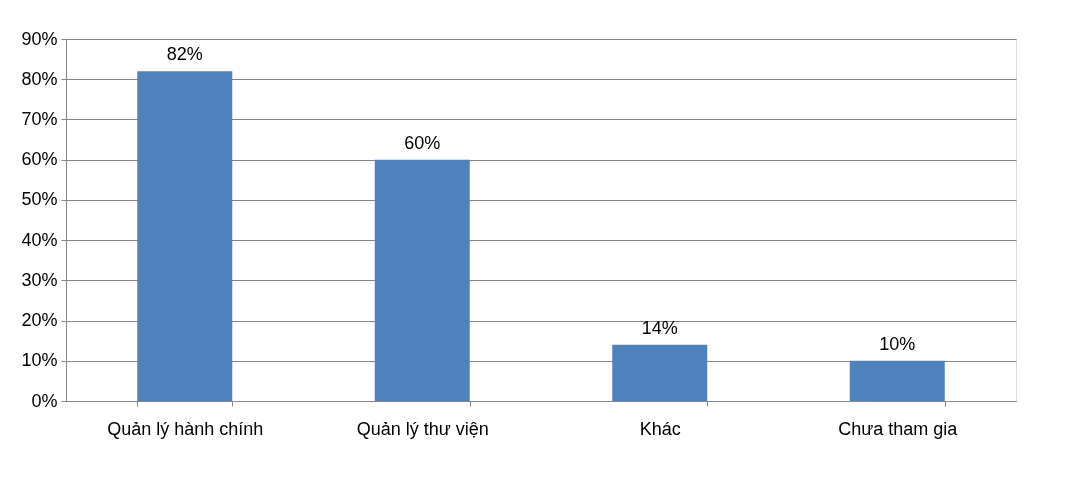  What do you see at coordinates (897, 343) in the screenshot?
I see `data-label: 10%` at bounding box center [897, 343].